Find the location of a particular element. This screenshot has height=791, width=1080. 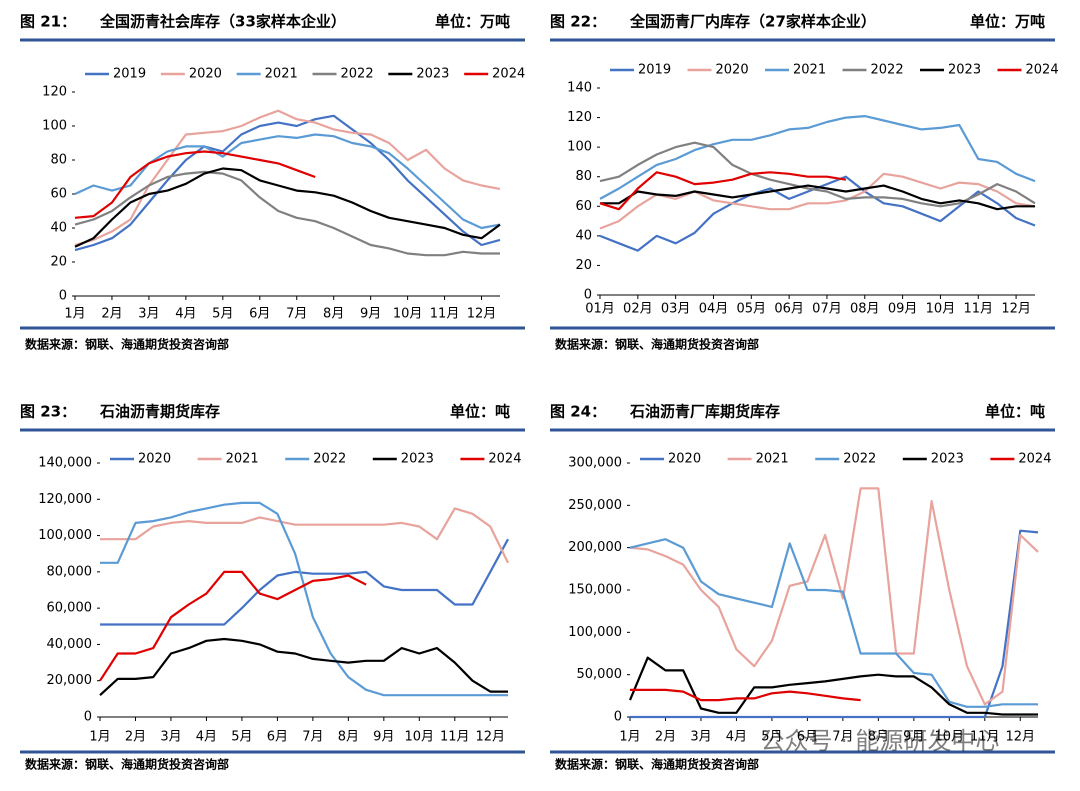

x-tick-label: 03月 is located at coordinates (676, 309).